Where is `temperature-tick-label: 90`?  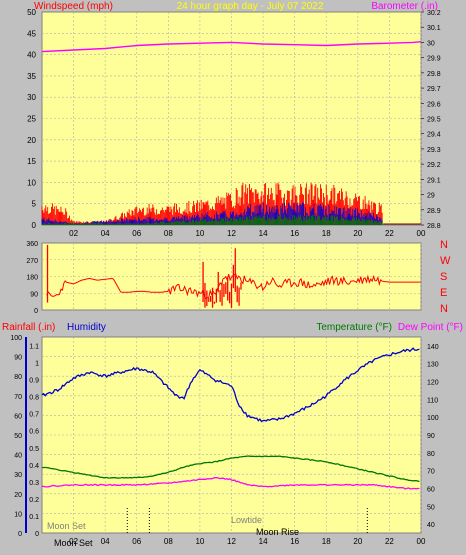
temperature-tick-label: 90 is located at coordinates (431, 436).